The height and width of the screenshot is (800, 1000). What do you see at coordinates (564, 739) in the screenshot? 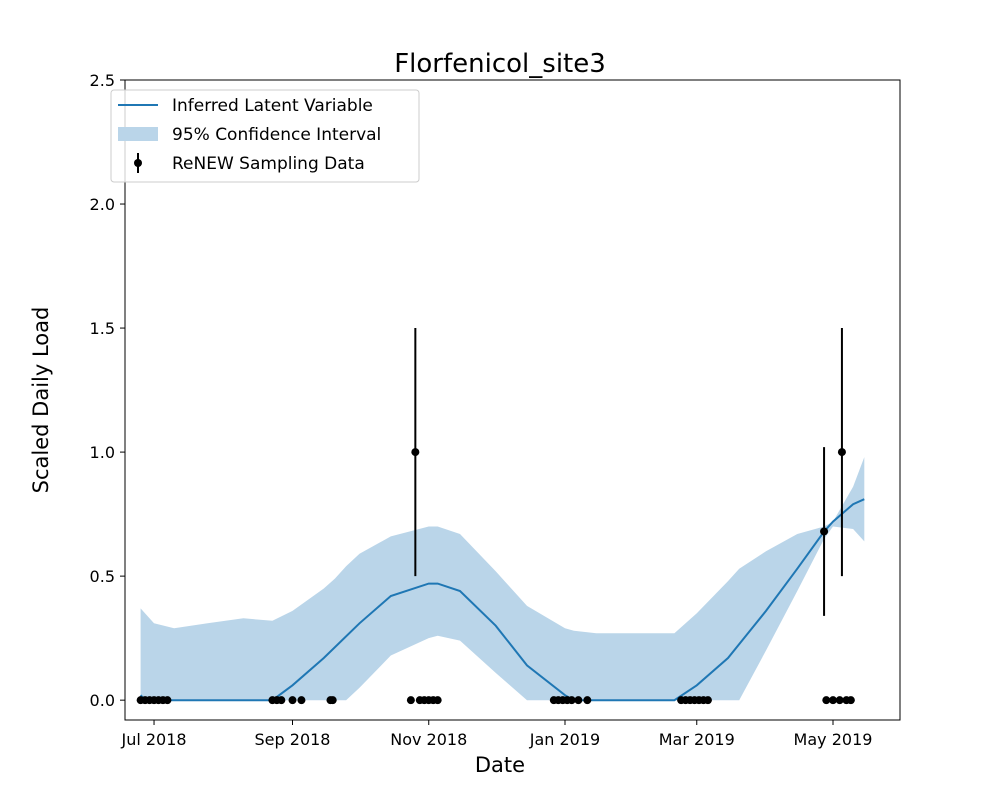
I see `x-tick-label: Jan 2019` at bounding box center [564, 739].